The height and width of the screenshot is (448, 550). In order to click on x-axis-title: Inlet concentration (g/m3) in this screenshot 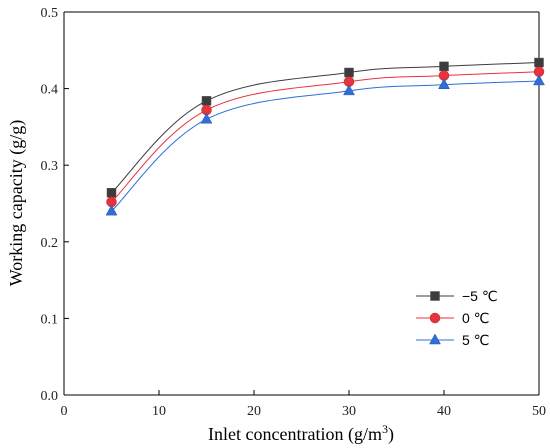, I will do `click(301, 433)`.